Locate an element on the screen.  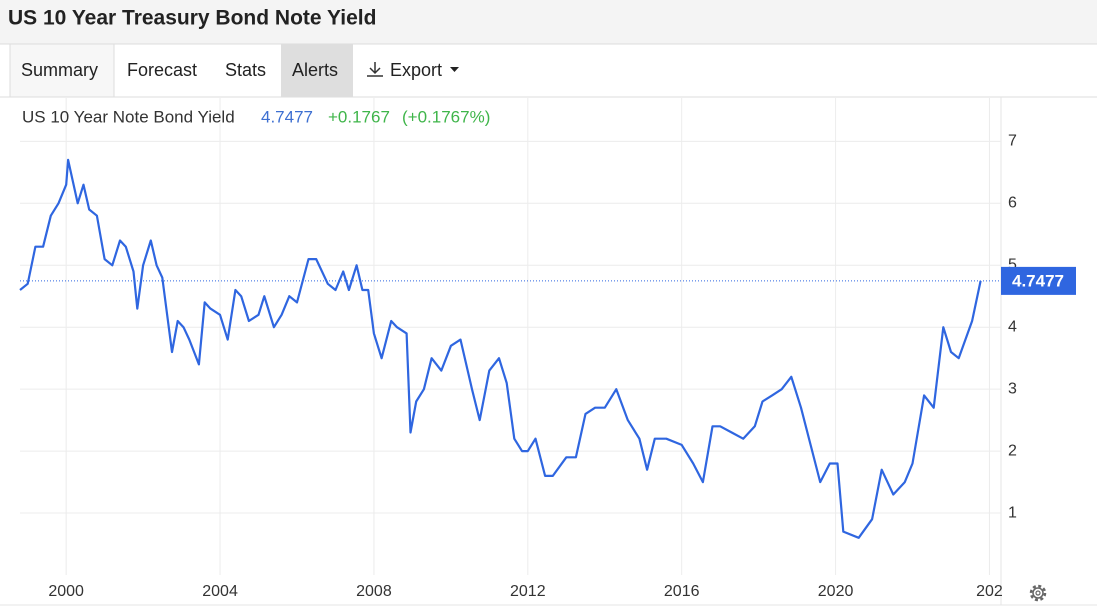
tab: Summary is located at coordinates (59, 70).